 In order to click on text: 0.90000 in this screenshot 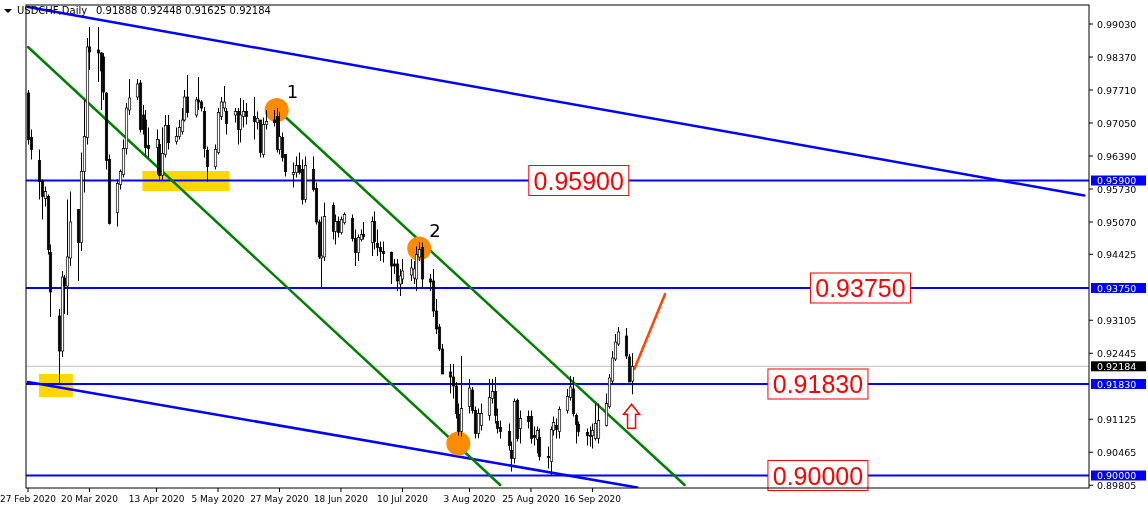, I will do `click(1117, 475)`.